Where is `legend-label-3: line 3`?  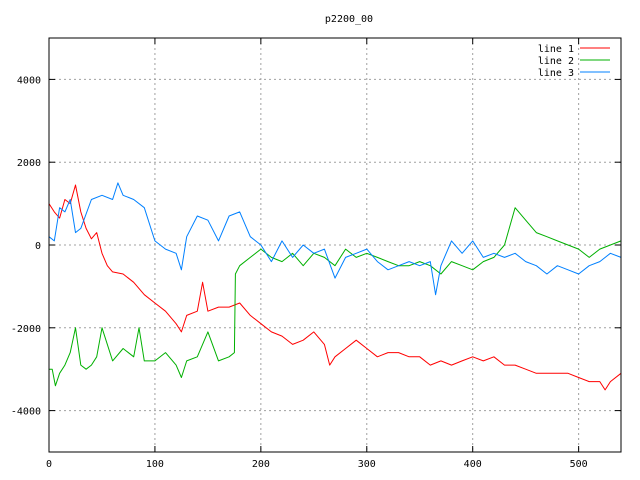
legend-label-3: line 3 is located at coordinates (556, 73).